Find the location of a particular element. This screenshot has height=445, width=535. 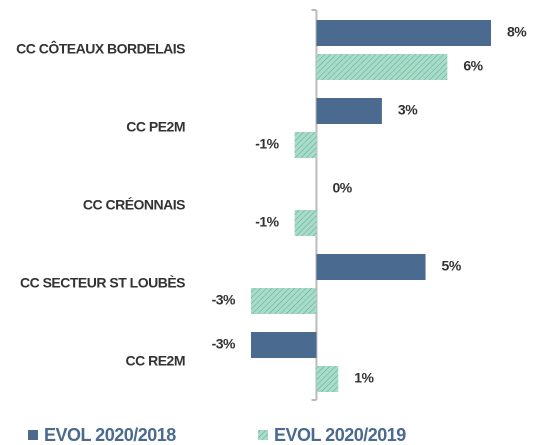

data-label: 0% is located at coordinates (342, 188).